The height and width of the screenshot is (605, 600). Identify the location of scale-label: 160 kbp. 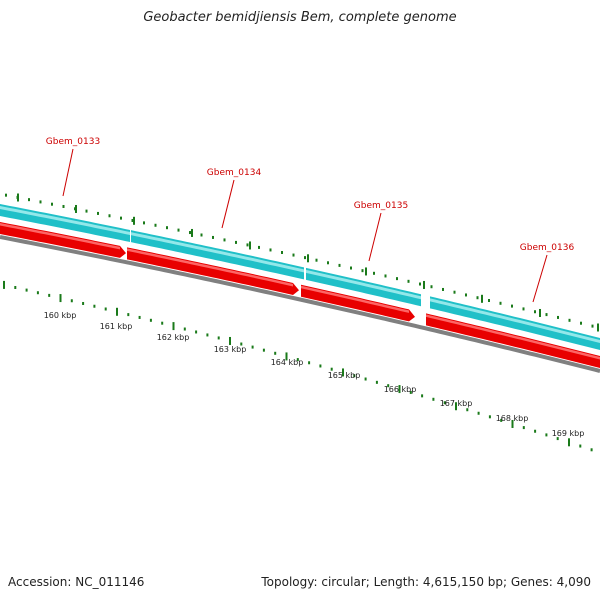
(60, 315).